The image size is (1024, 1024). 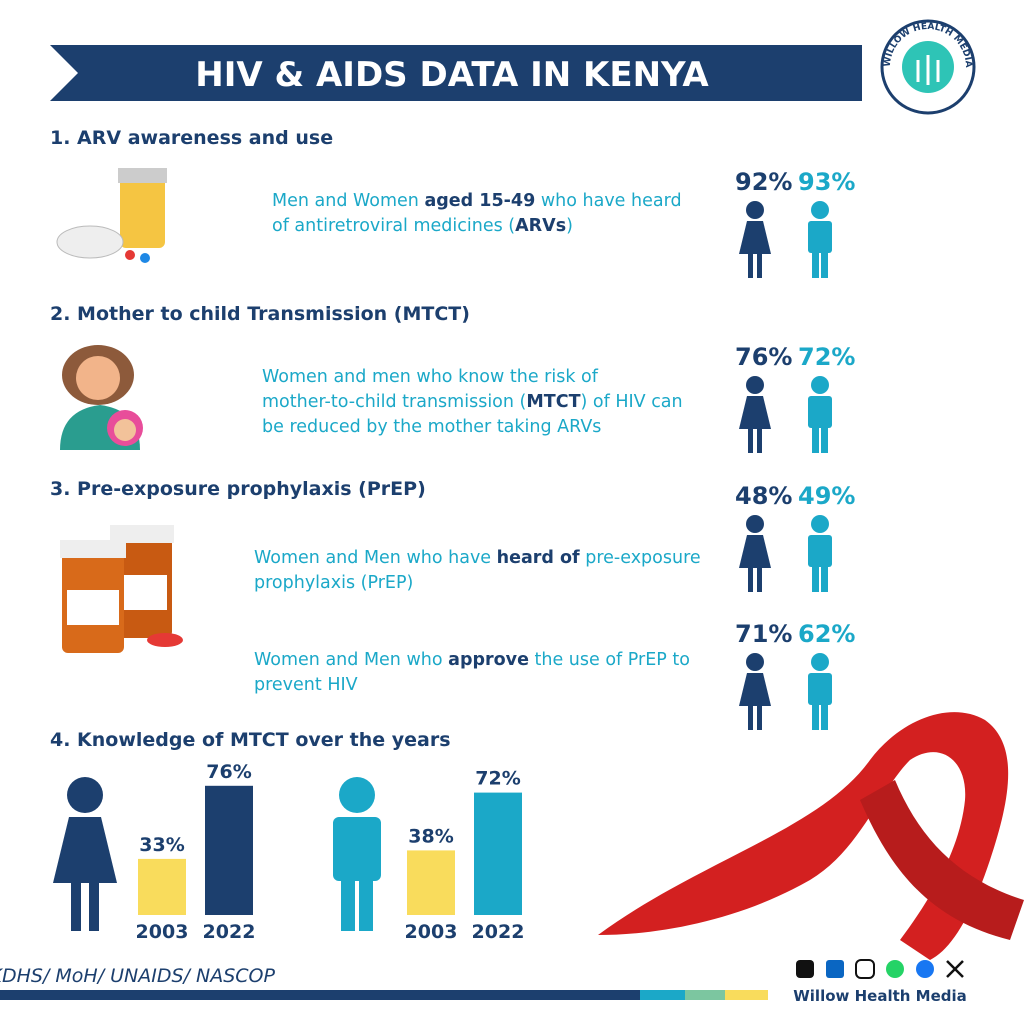 What do you see at coordinates (260, 314) in the screenshot?
I see `section-heading: 2. Mother to child Transmission (MTCT)` at bounding box center [260, 314].